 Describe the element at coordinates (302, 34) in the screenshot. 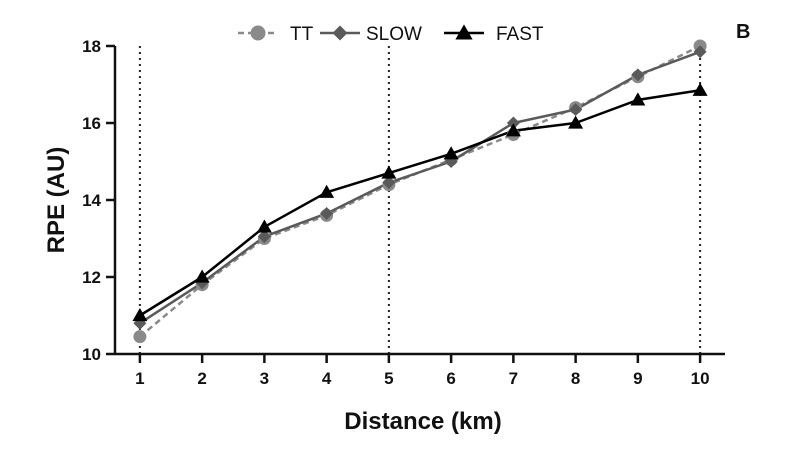

I see `legend-label-tt: TT` at that location.